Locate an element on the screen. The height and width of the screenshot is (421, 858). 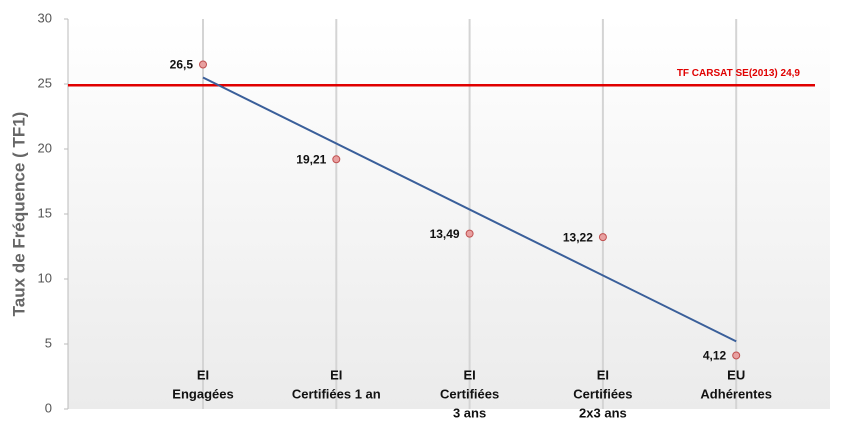
x-tick-label: 3 ans is located at coordinates (469, 412).